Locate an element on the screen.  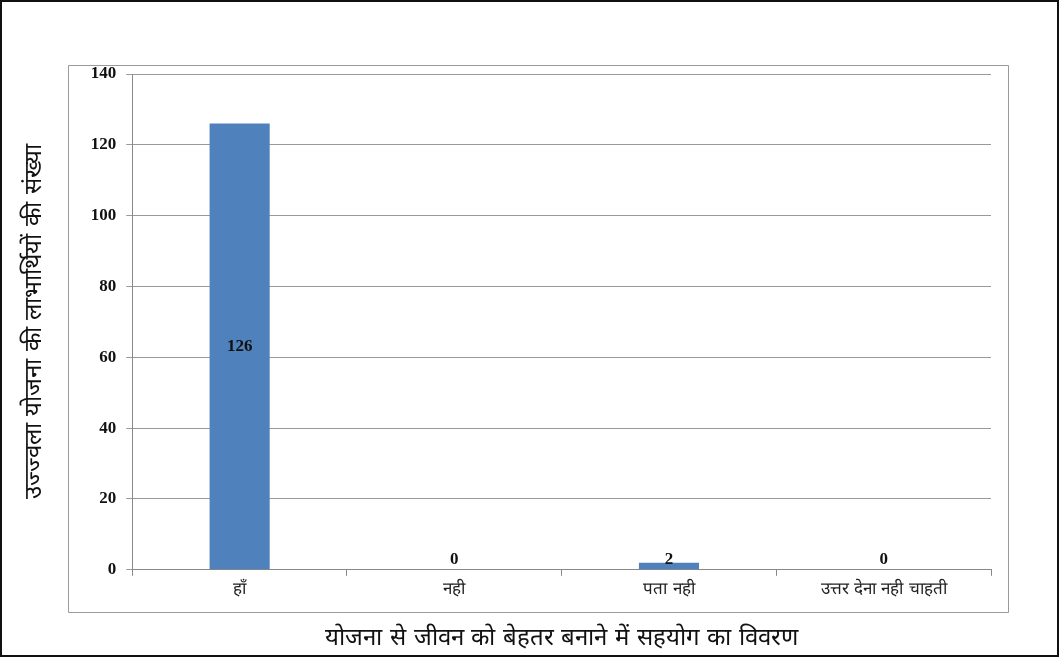
x-axis-title: योजना से जीवन को बेहतर बनाने में सहयोग का विवरण is located at coordinates (562, 636).